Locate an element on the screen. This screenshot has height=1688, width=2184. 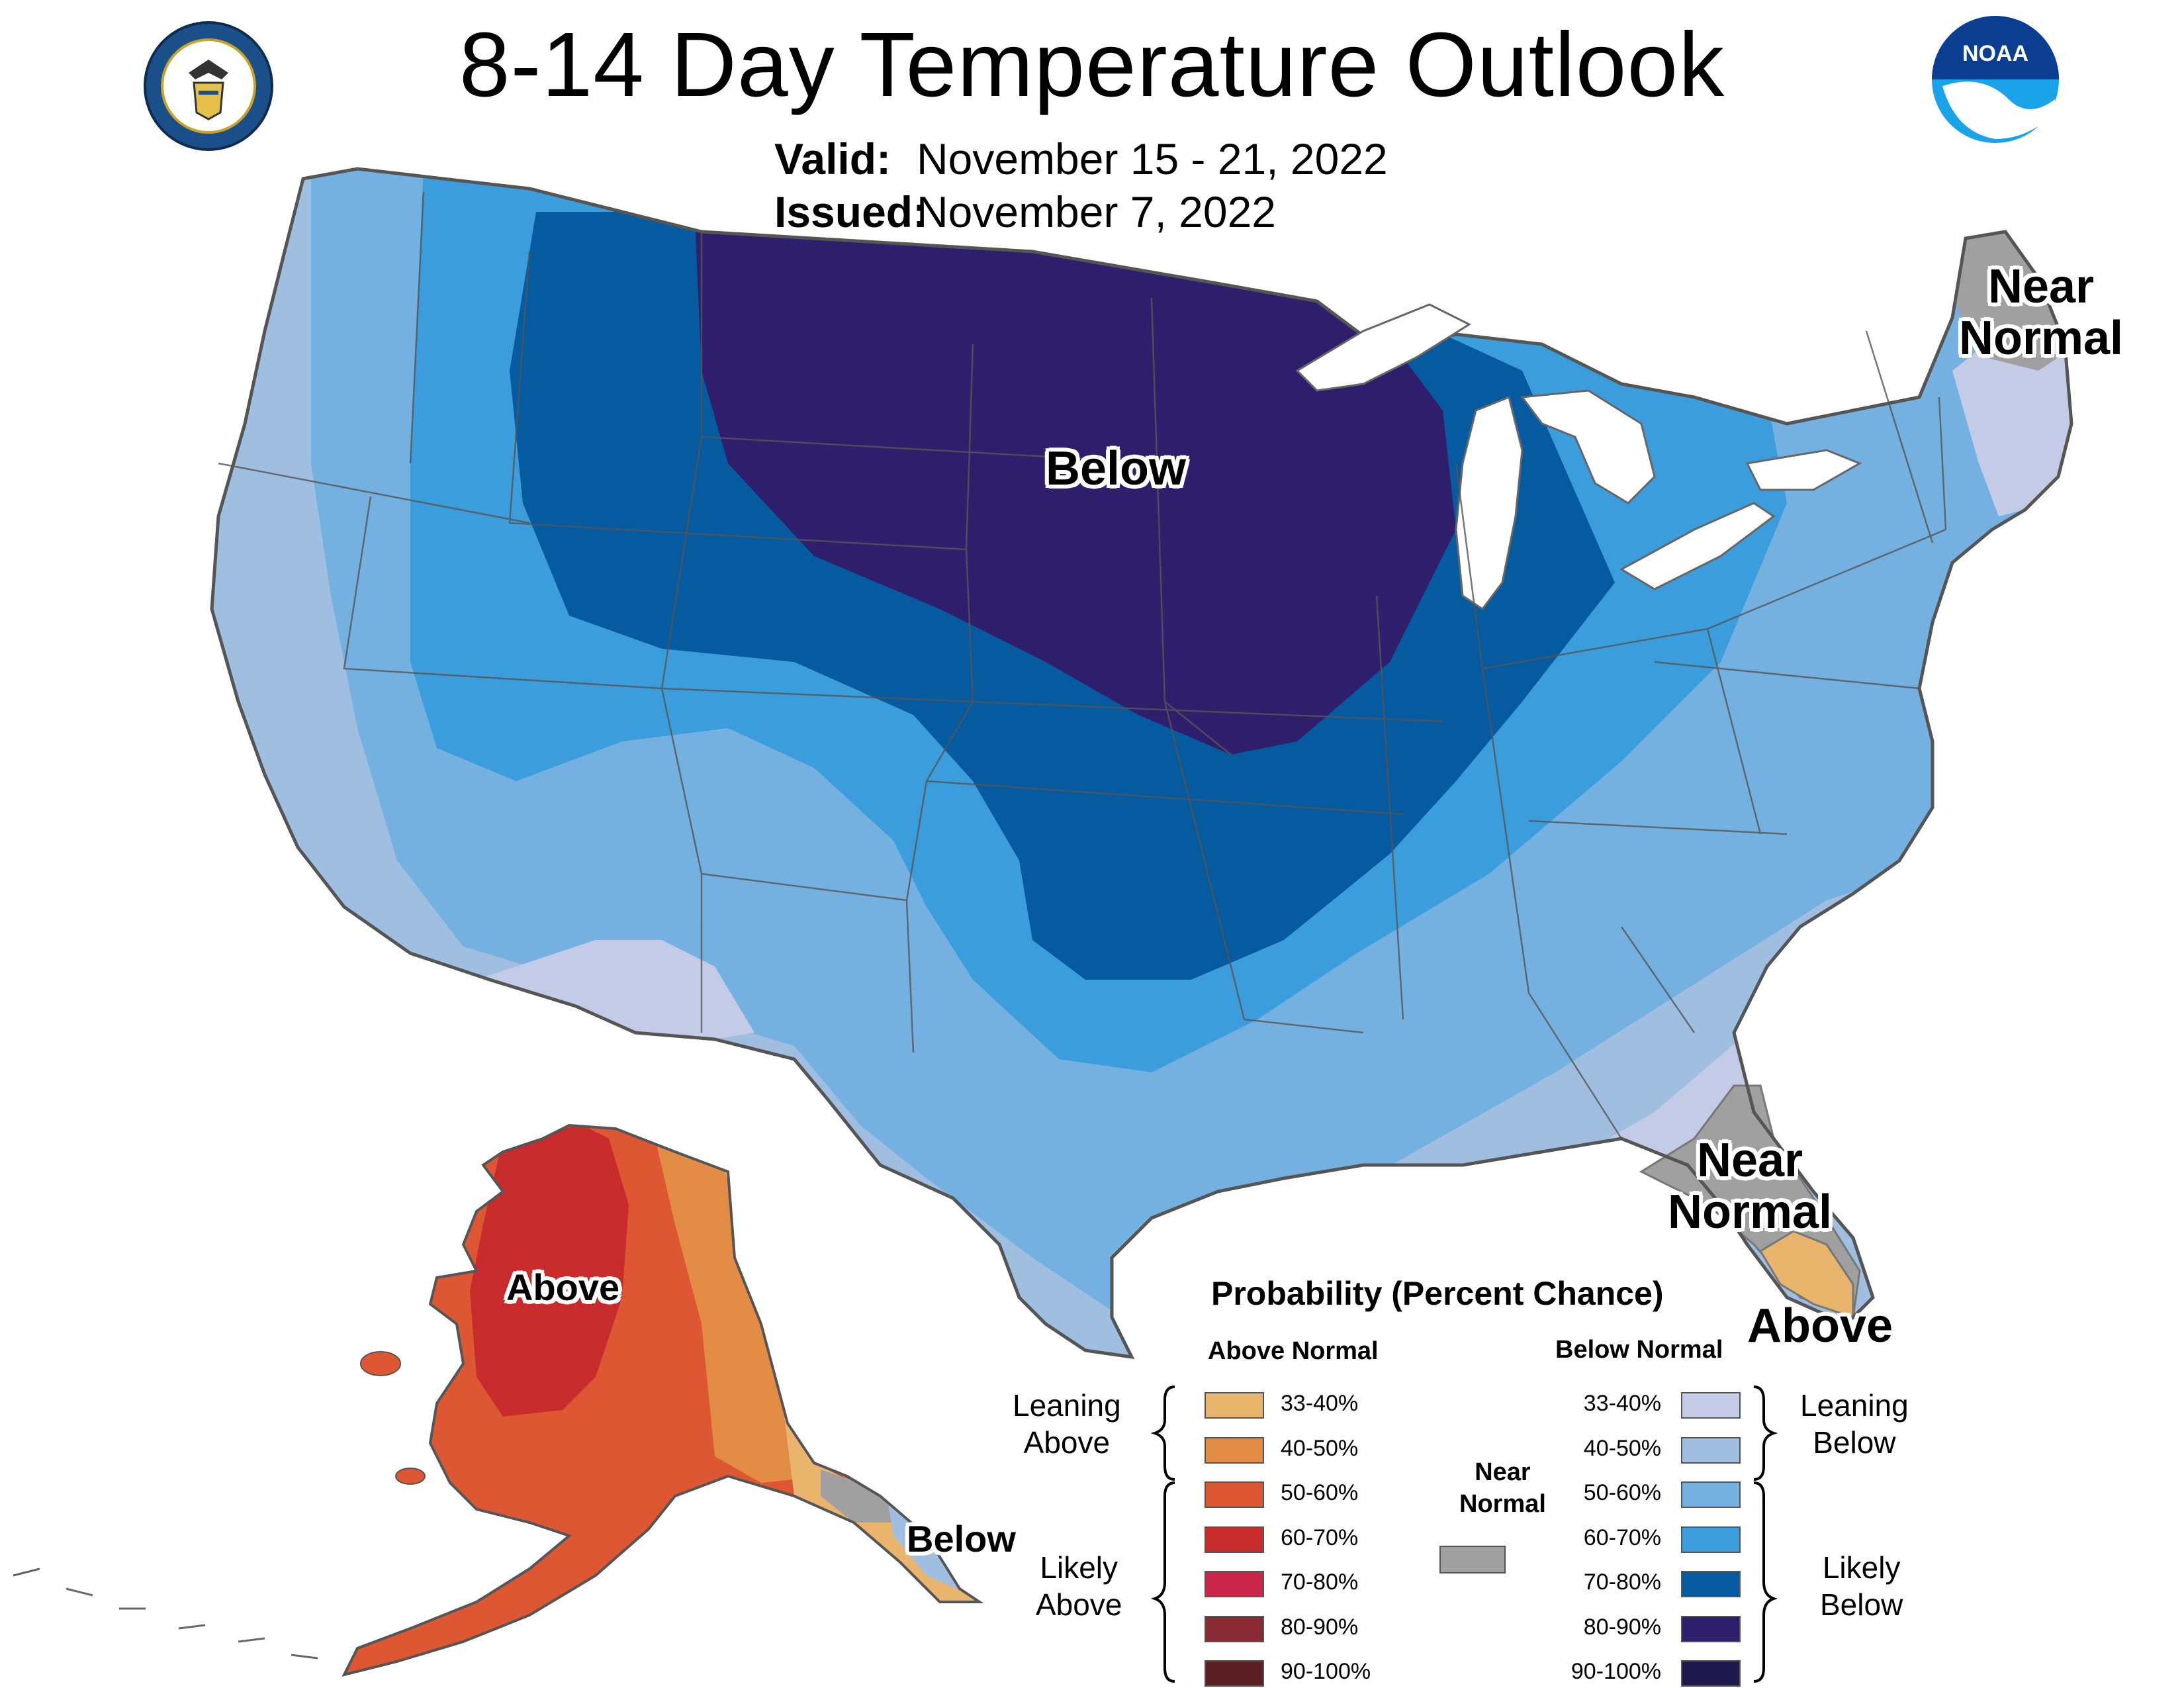
legend-range-below-6: 90-100% is located at coordinates (1615, 1671).